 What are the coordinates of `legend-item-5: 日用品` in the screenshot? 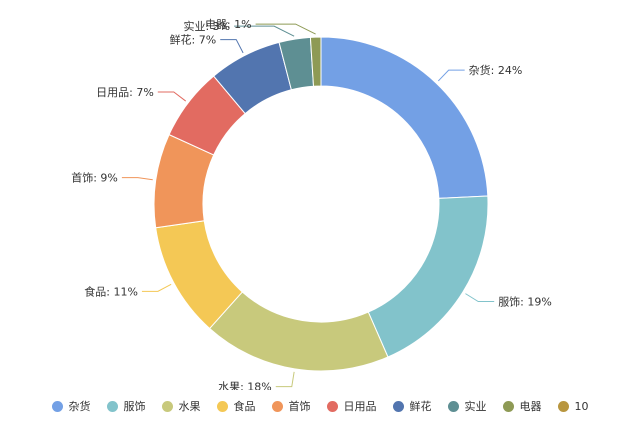 It's located at (351, 406).